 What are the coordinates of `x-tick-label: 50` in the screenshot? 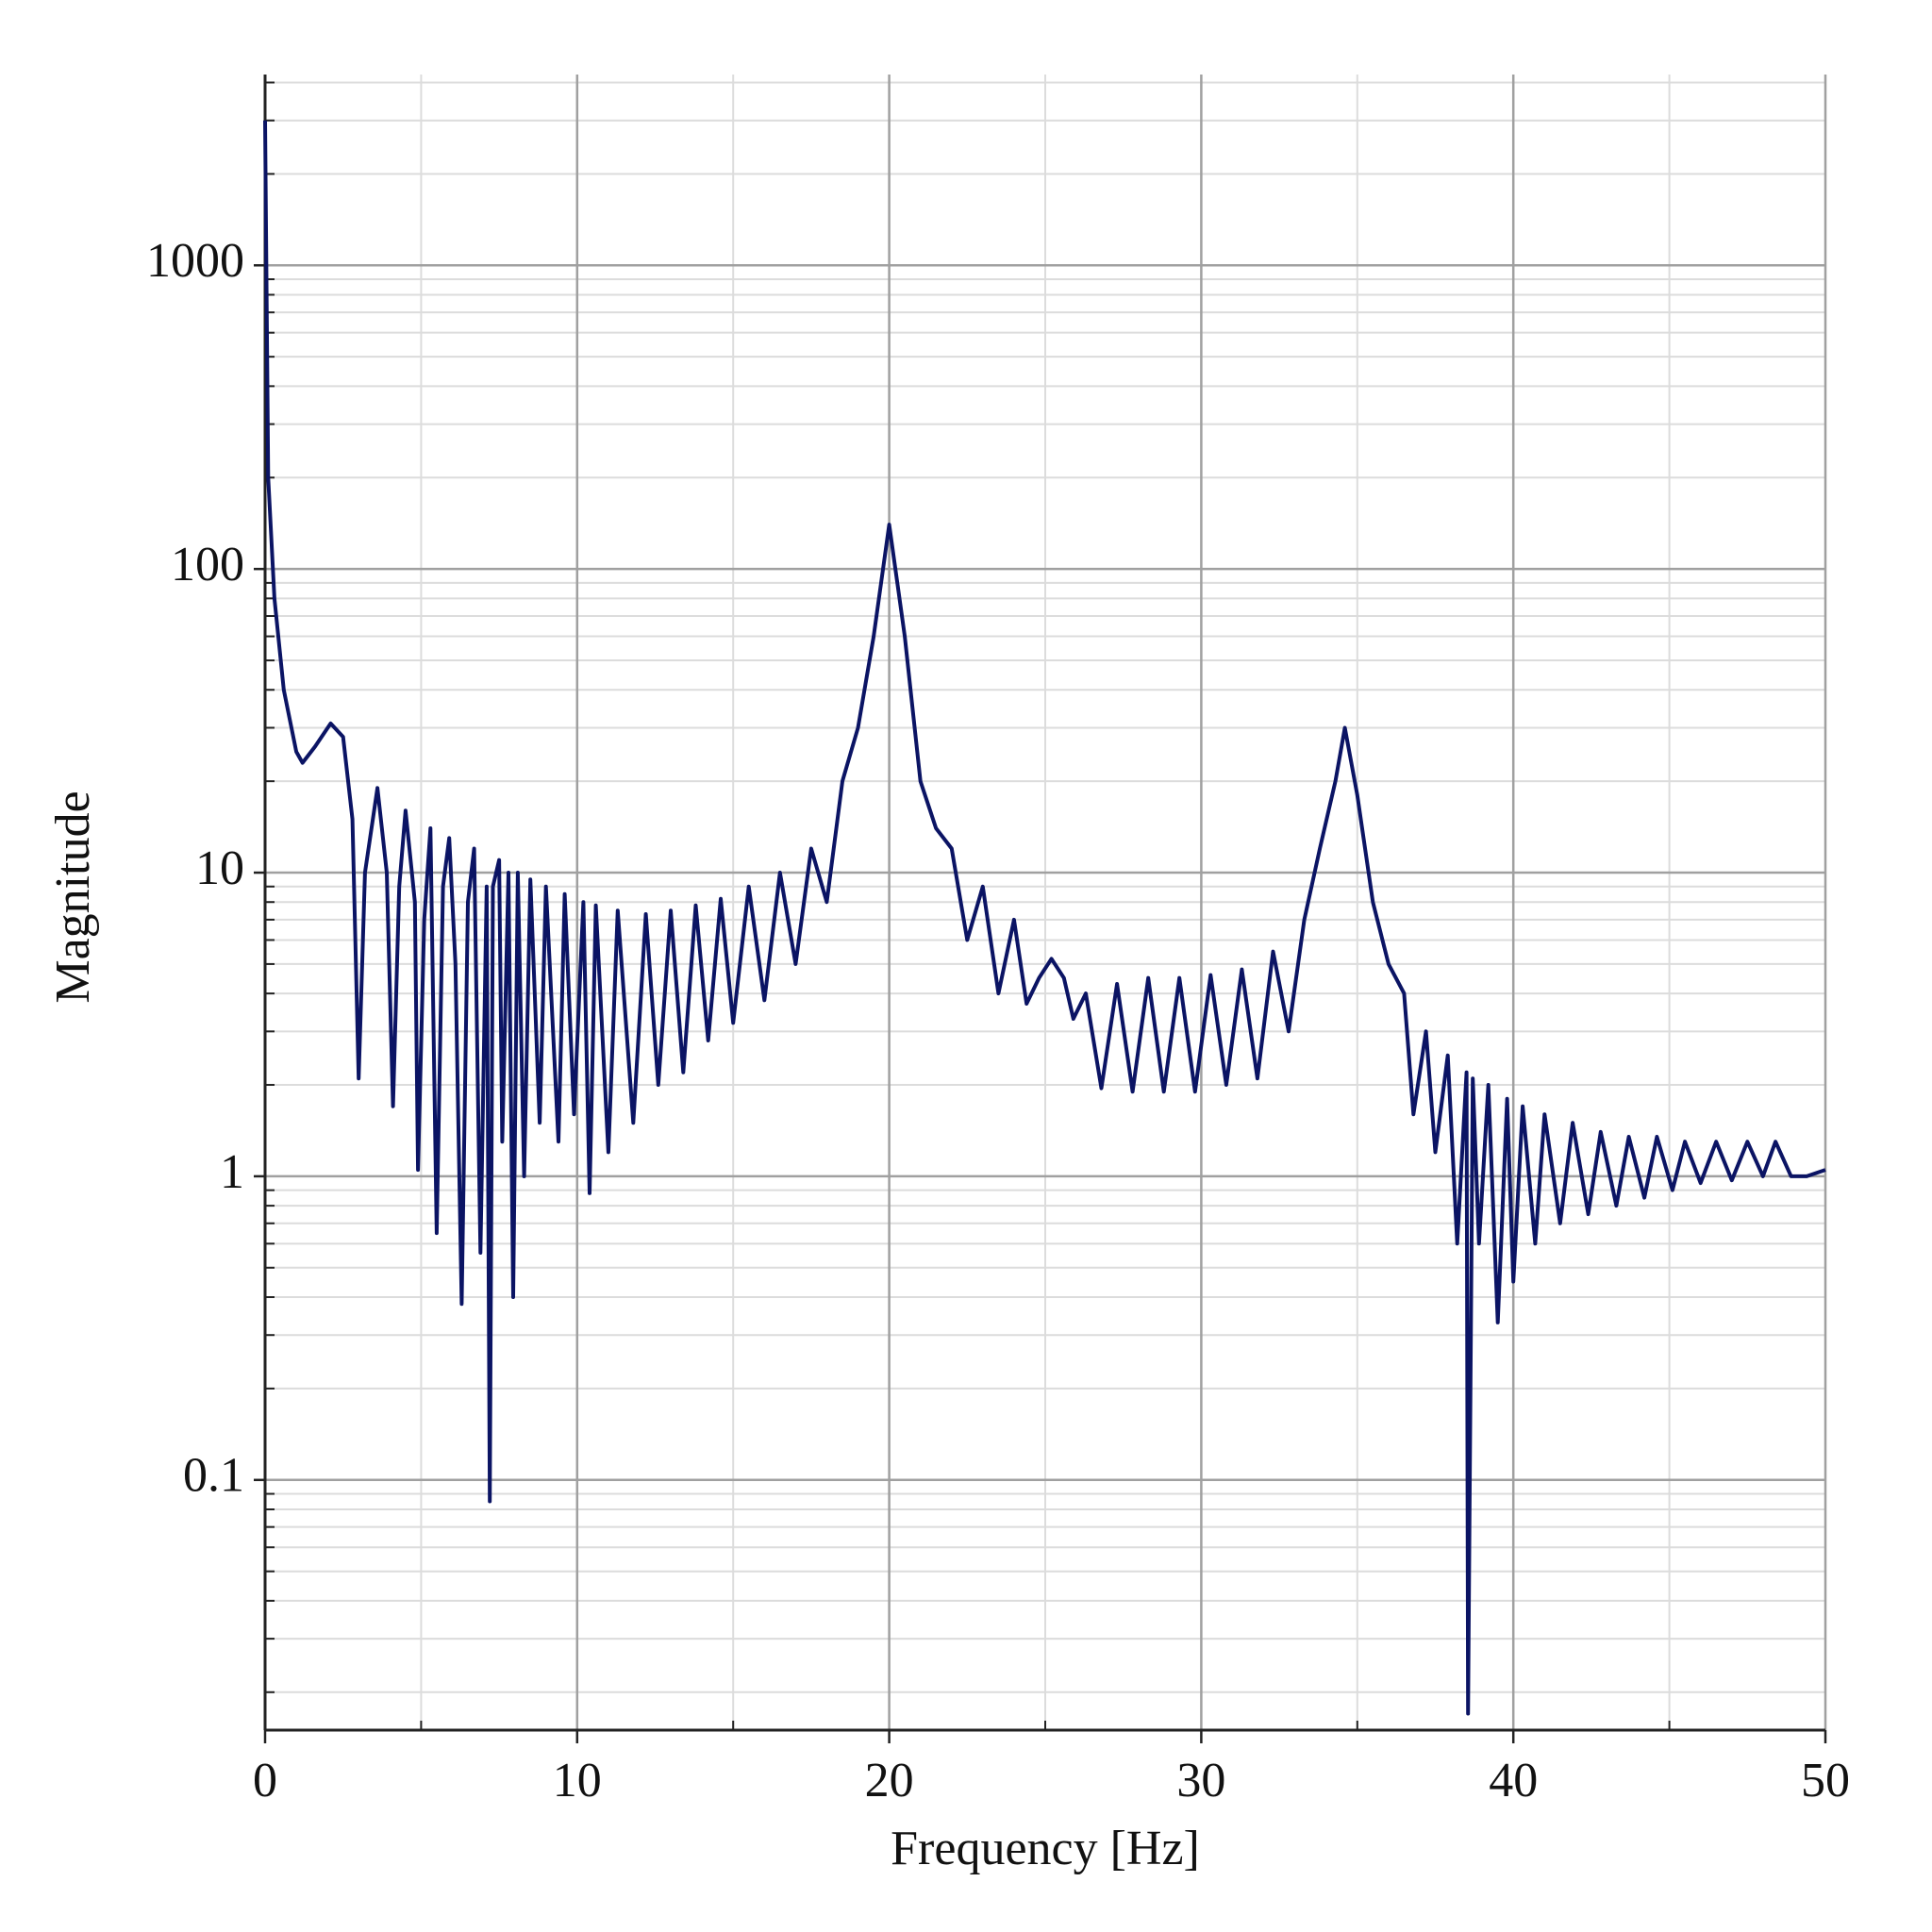 It's located at (1826, 1780).